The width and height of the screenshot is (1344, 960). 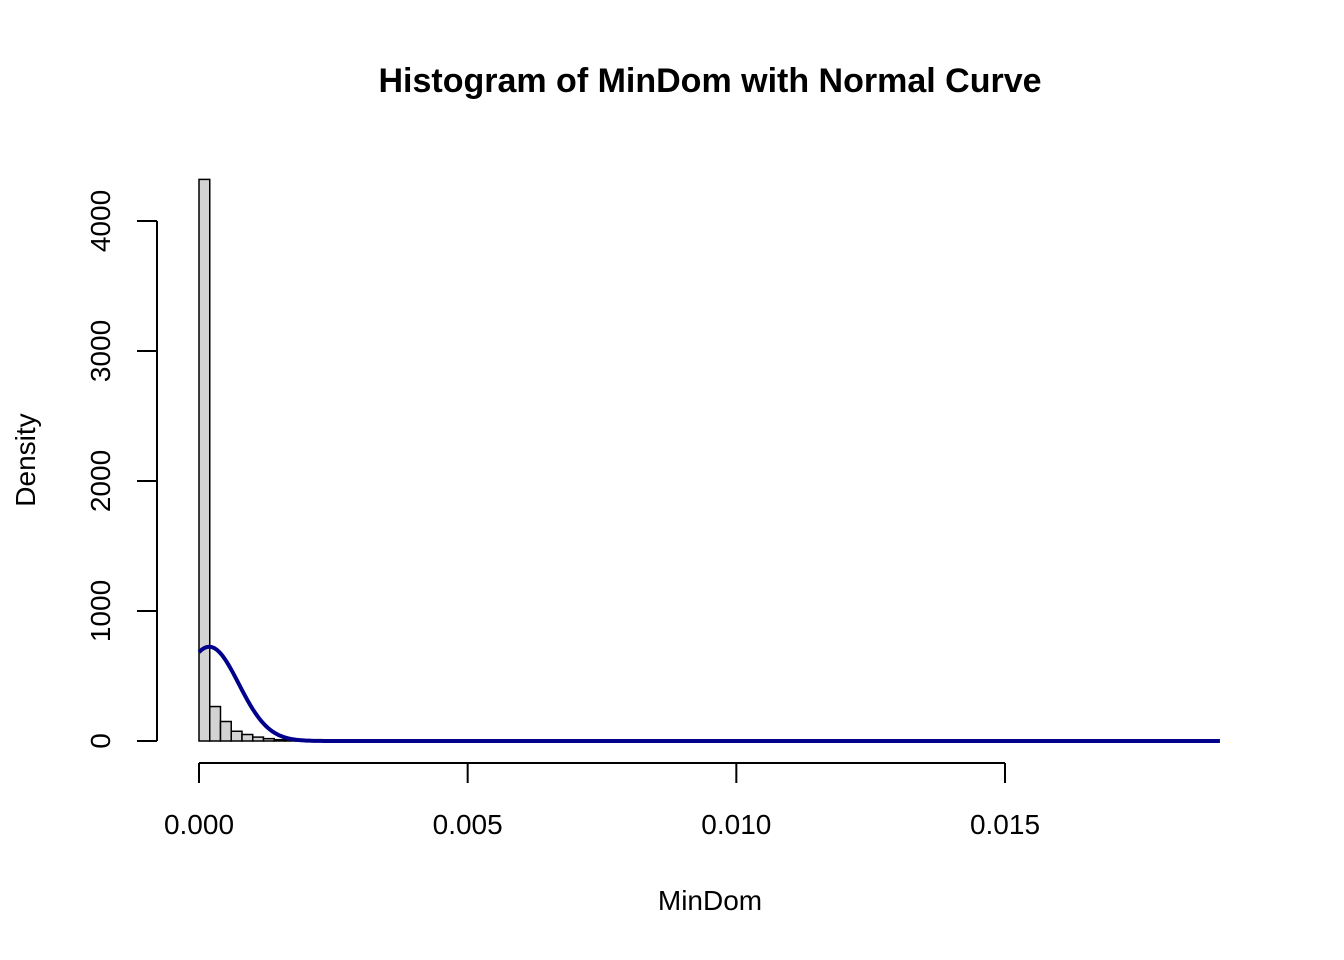 What do you see at coordinates (736, 824) in the screenshot?
I see `x-tick-label-2: 0.010` at bounding box center [736, 824].